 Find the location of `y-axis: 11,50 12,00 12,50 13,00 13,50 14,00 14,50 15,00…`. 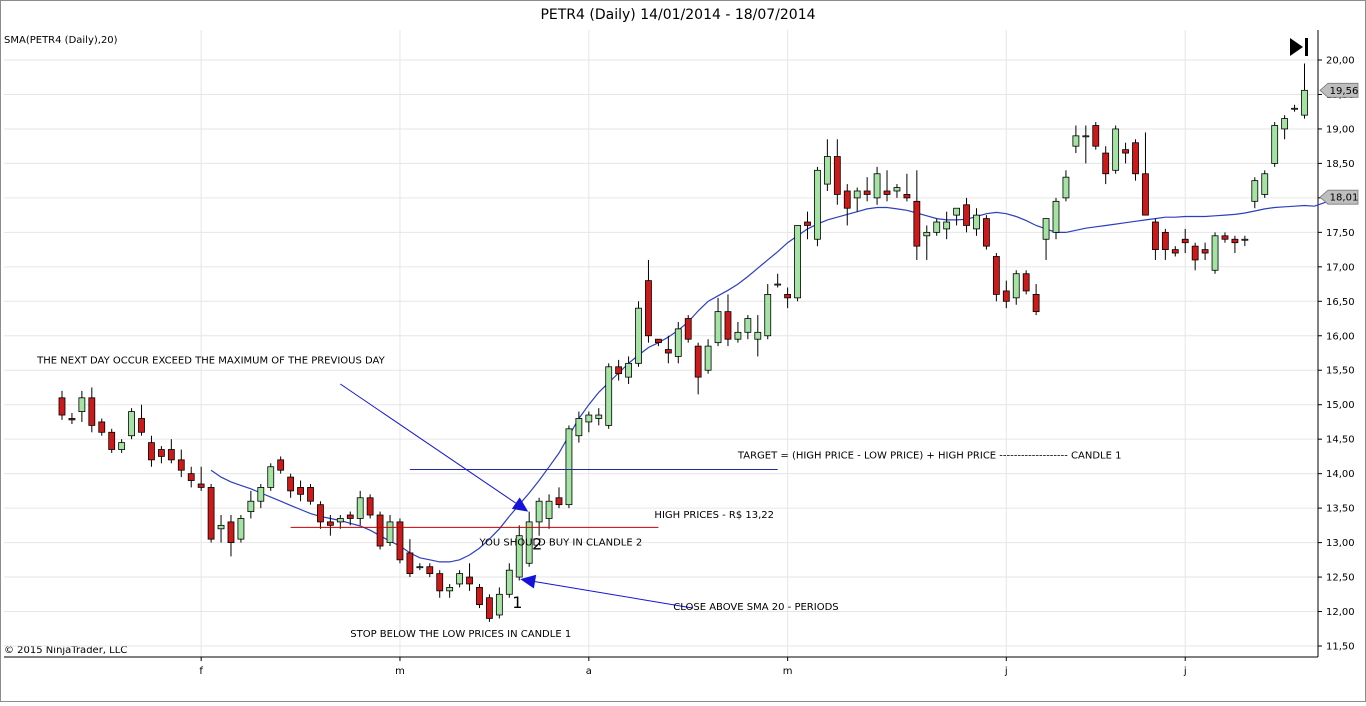

y-axis: 11,50 12,00 12,50 13,00 13,50 14,00 14,50 15,00… is located at coordinates (1338, 354).